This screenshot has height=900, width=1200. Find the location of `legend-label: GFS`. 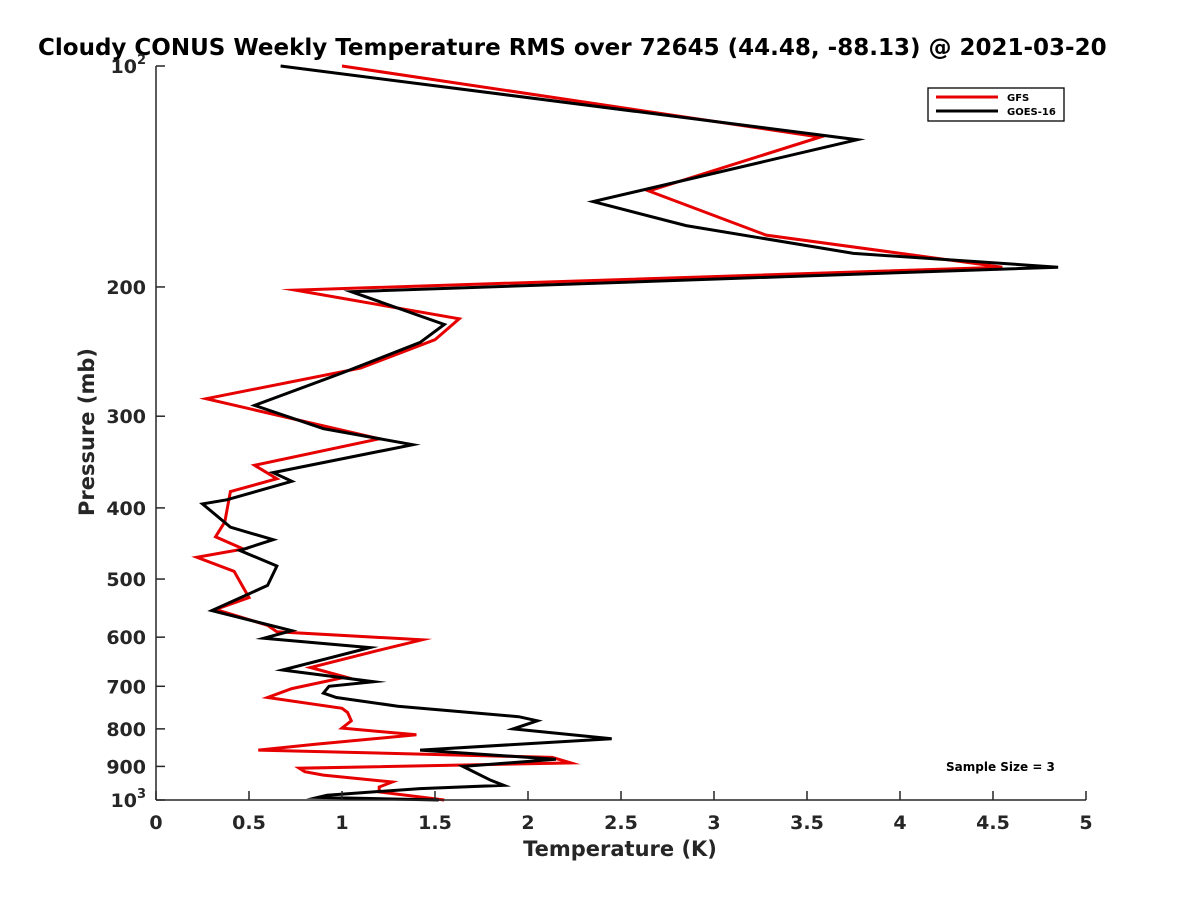

legend-label: GFS is located at coordinates (1018, 98).